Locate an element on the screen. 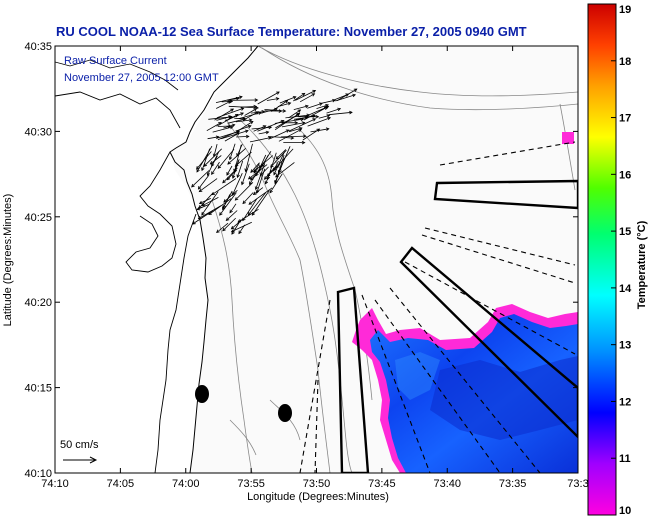 This screenshot has height=519, width=651. colorbar-tick-label: 17 is located at coordinates (625, 119).